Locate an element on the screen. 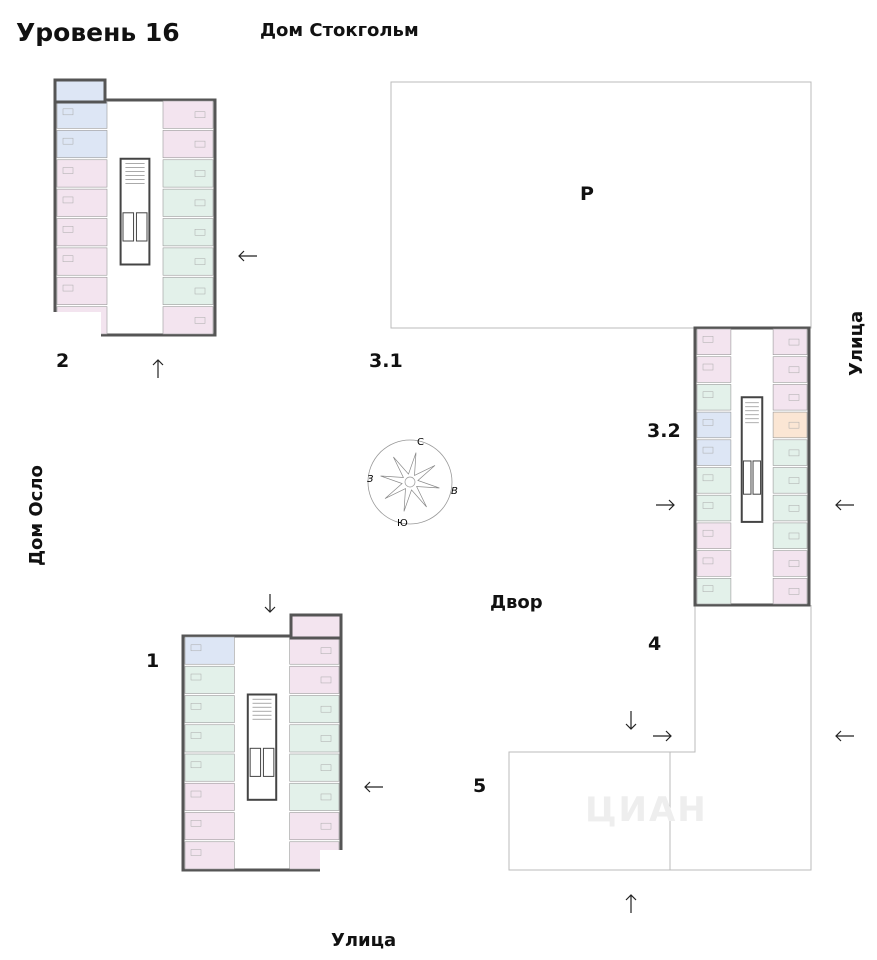 The image size is (877, 960). building-1-top-wing is located at coordinates (316, 626).